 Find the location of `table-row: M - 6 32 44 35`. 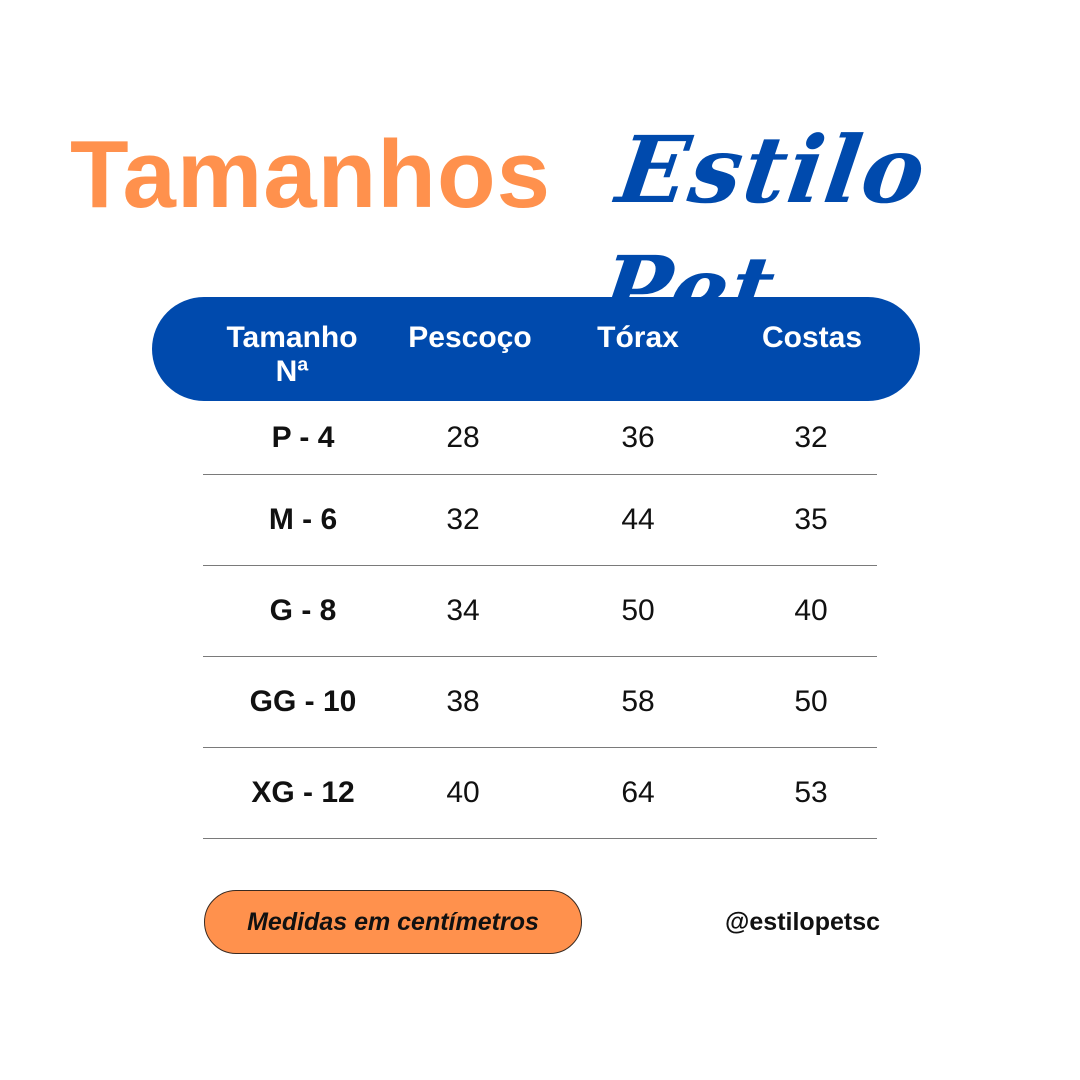

table-row: M - 6 32 44 35 is located at coordinates (540, 520).